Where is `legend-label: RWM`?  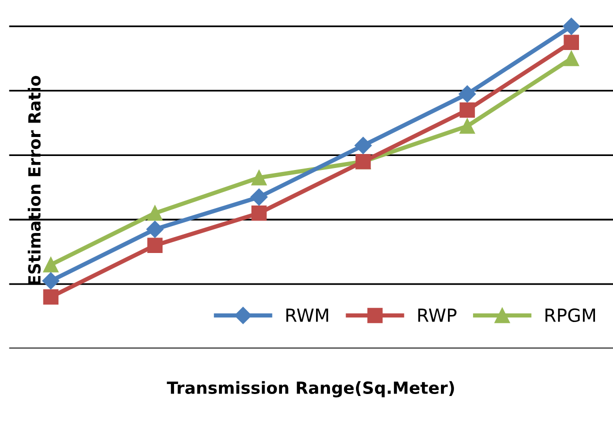 legend-label: RWM is located at coordinates (307, 315).